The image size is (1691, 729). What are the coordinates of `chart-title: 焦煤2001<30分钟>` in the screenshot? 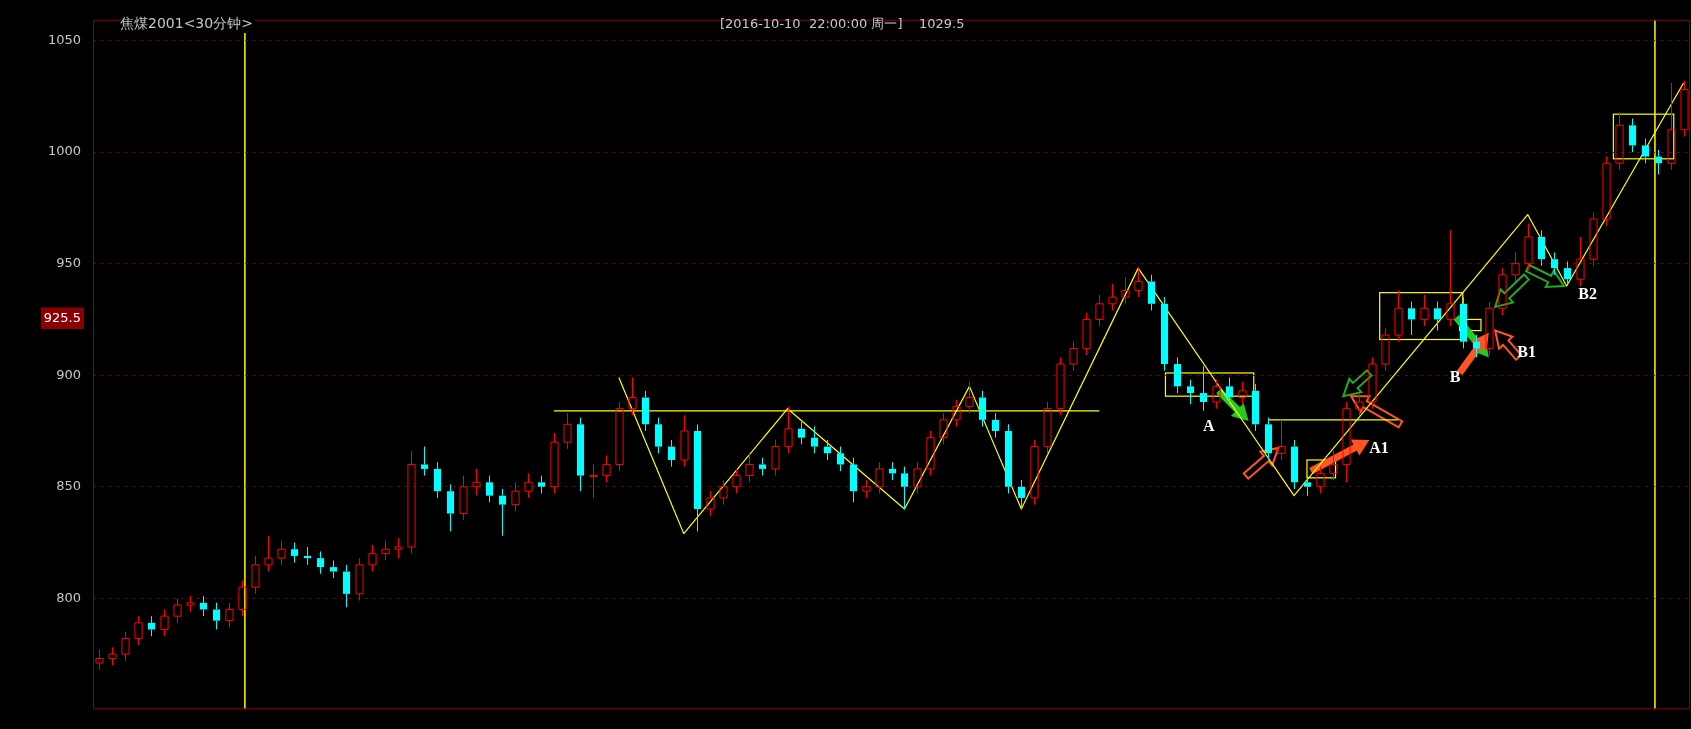 It's located at (187, 24).